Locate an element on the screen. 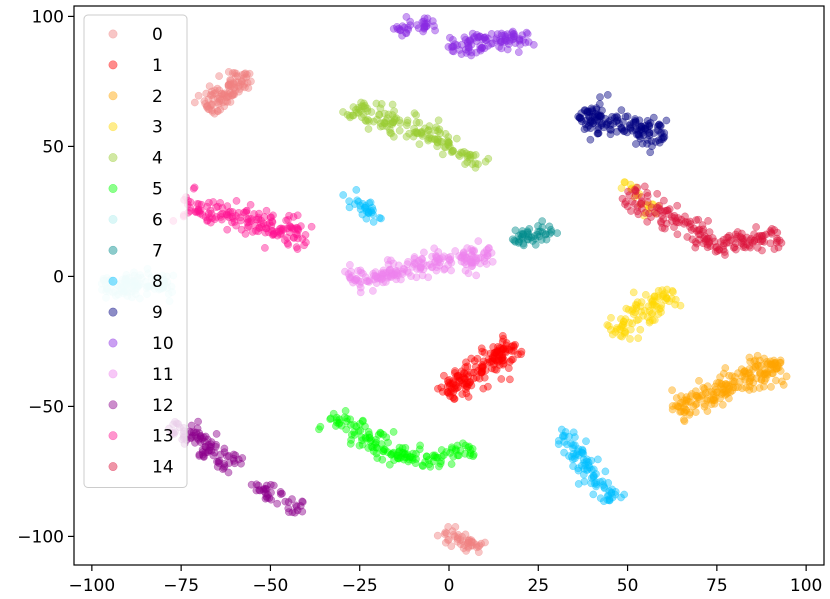  x-tick-label: −25 is located at coordinates (360, 586).